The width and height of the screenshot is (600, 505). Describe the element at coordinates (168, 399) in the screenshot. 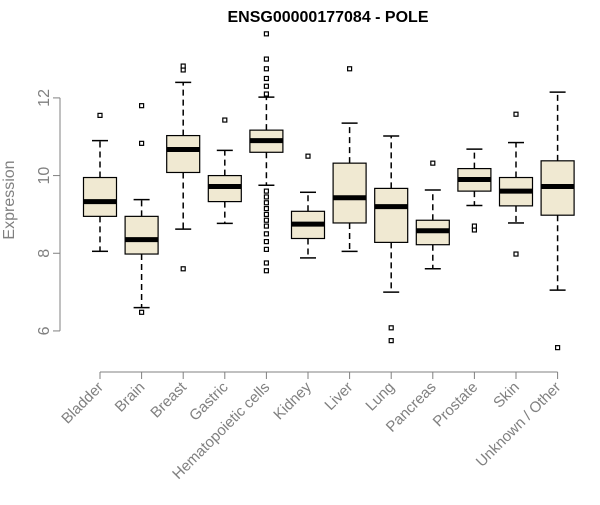

I see `x-tick-label: Breast` at that location.